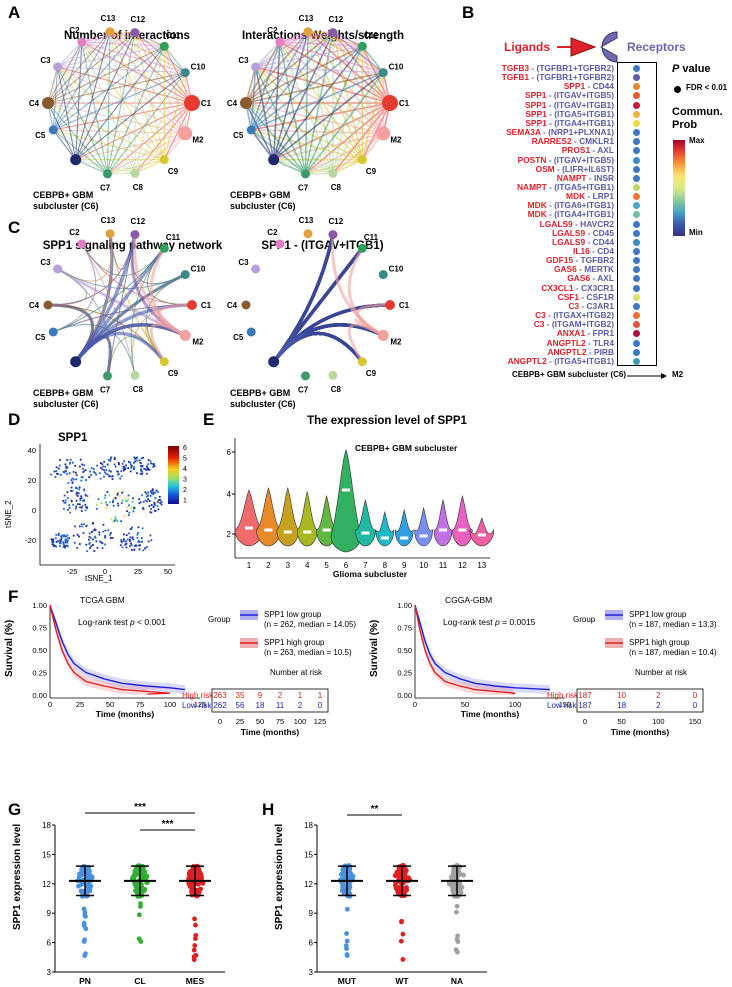 This screenshot has width=732, height=987. Describe the element at coordinates (603, 241) in the screenshot. I see `receptor-name: CD44` at that location.